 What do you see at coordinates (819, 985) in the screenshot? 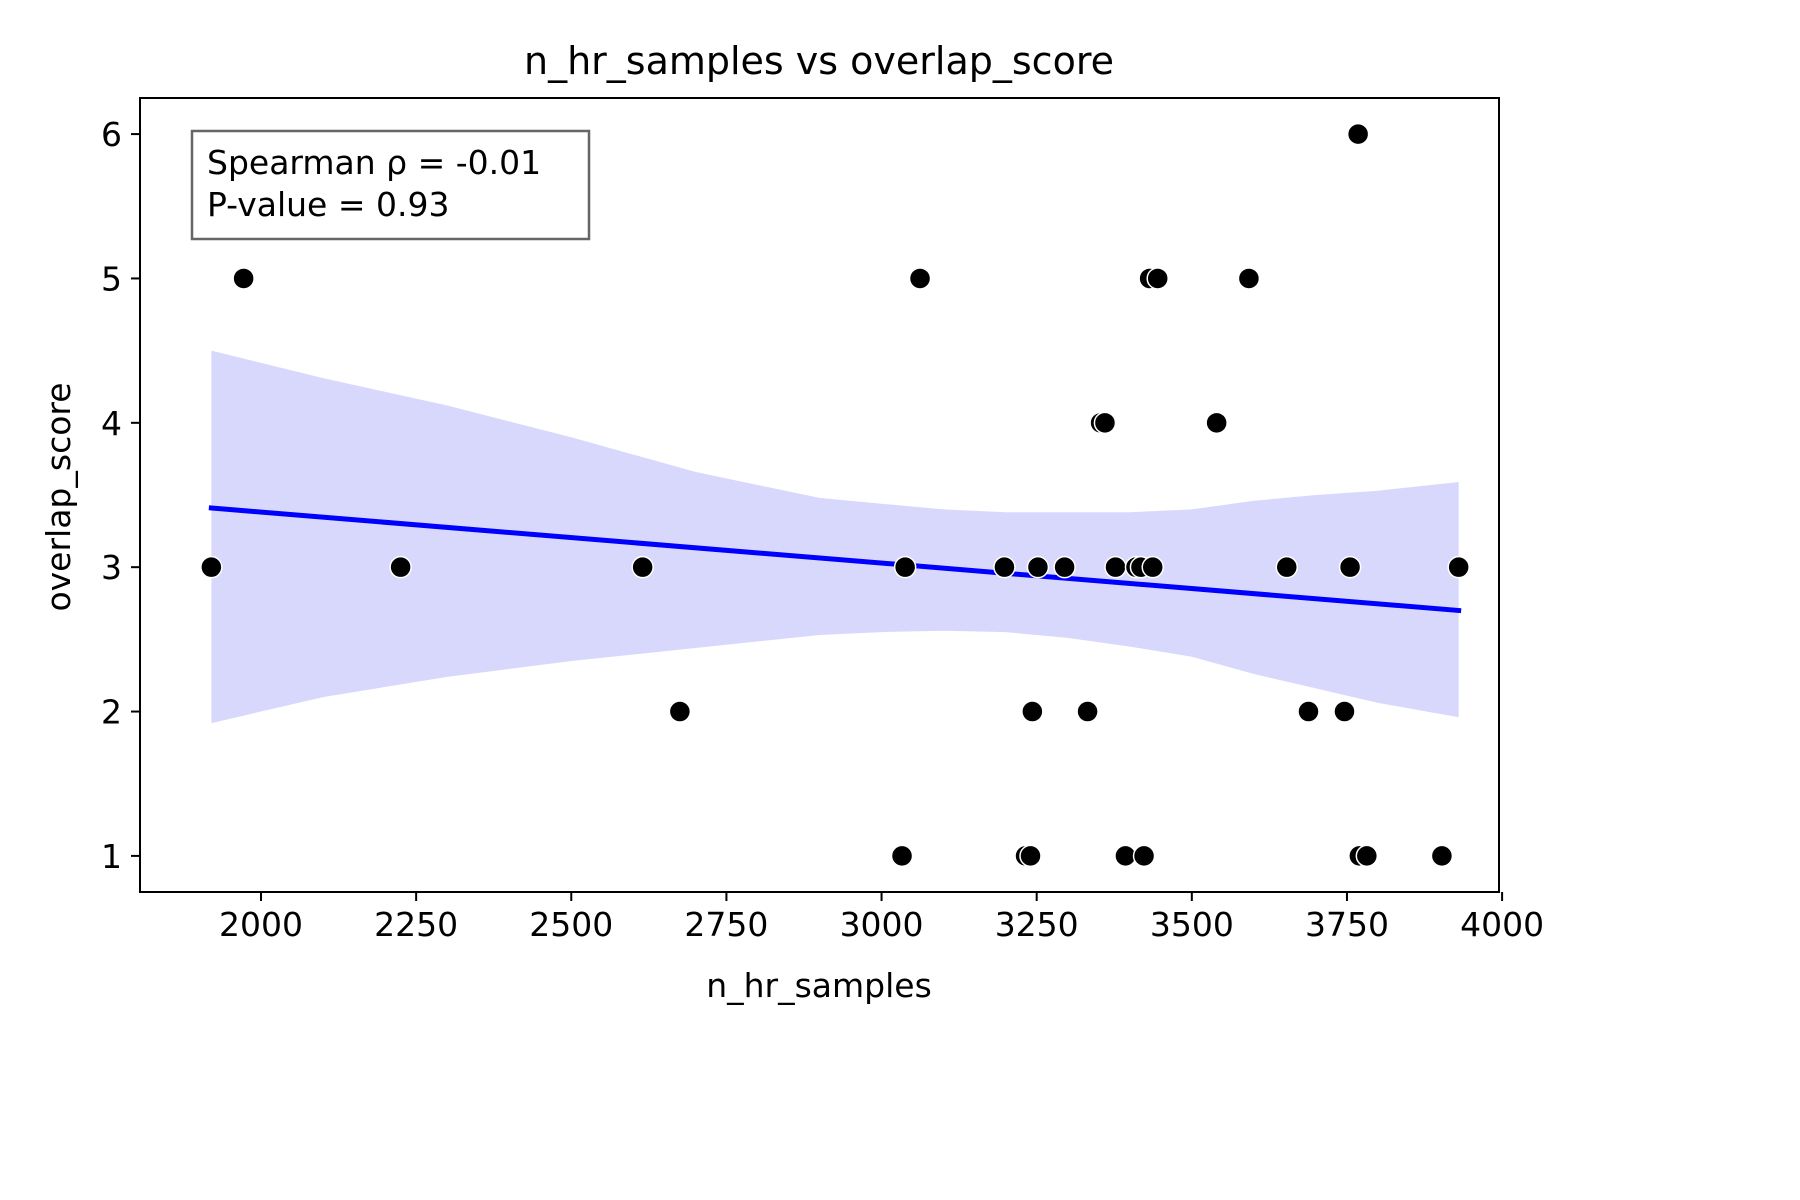
I see `x-axis-label: n_hr_samples` at bounding box center [819, 985].